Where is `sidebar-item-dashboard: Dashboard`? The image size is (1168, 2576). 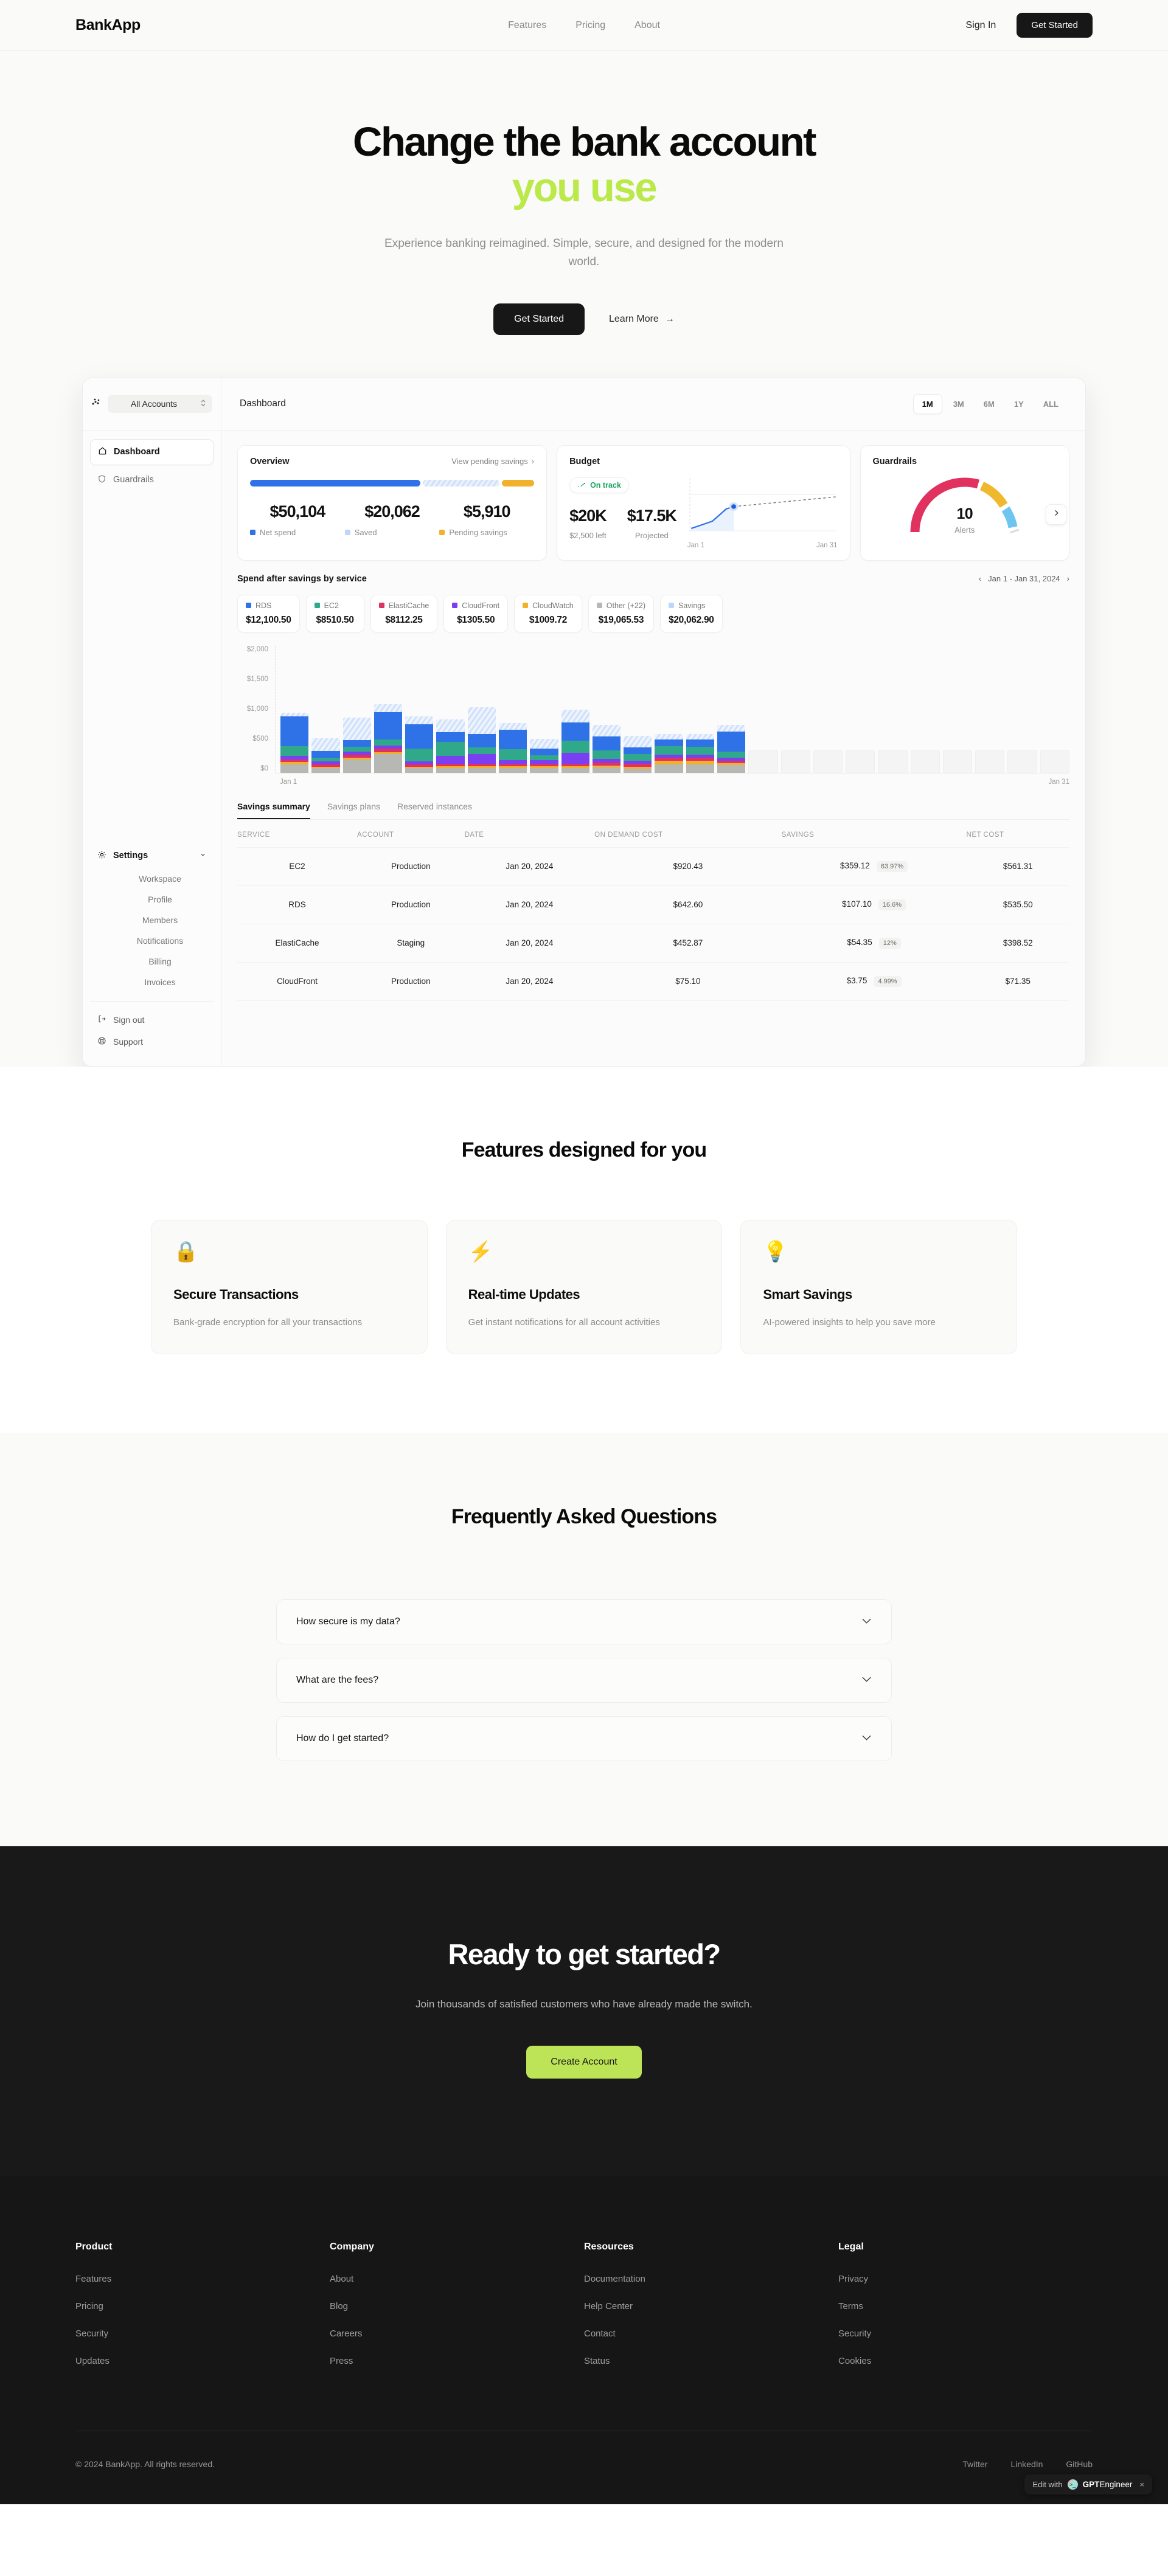
sidebar-item-dashboard: Dashboard is located at coordinates (152, 451).